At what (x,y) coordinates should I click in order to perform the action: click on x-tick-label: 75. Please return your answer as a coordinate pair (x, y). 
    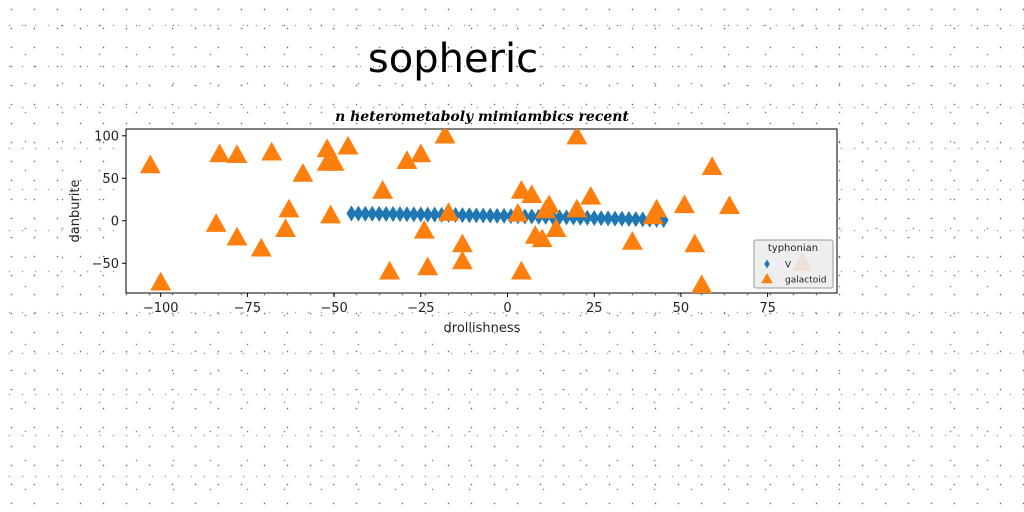
    Looking at the image, I should click on (767, 308).